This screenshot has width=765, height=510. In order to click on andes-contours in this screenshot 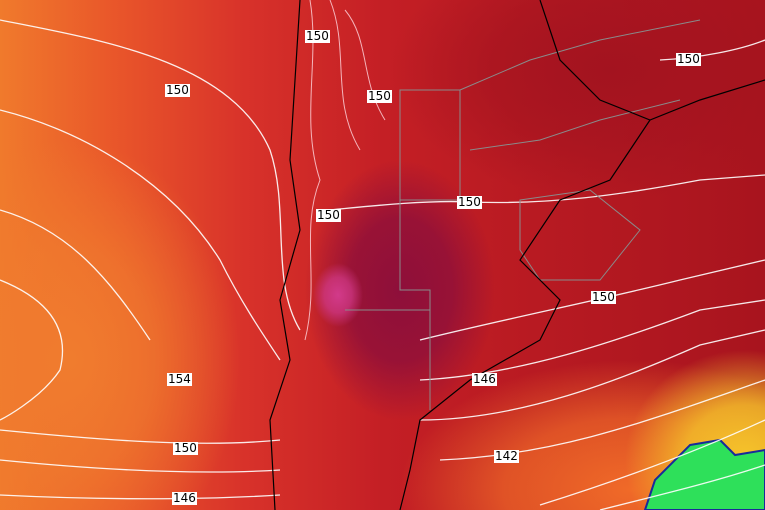, I will do `click(345, 170)`.